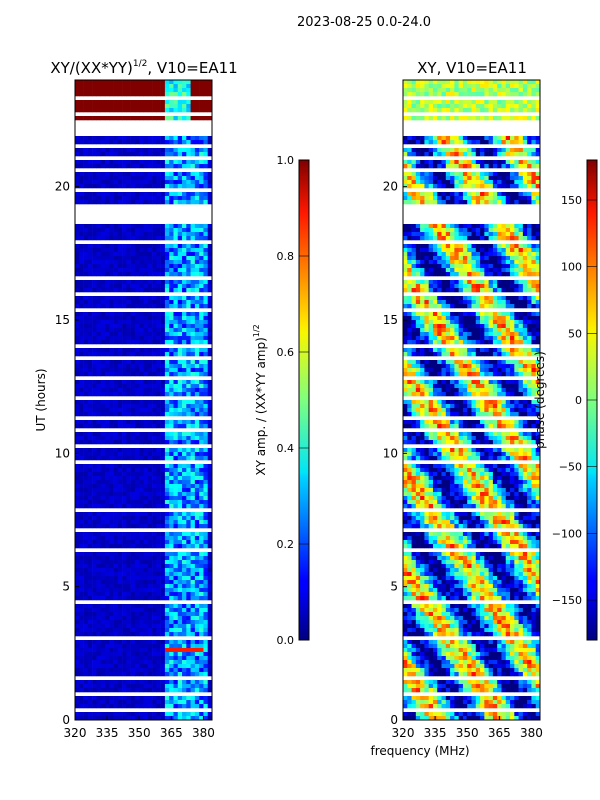 This screenshot has width=600, height=800. Describe the element at coordinates (499, 733) in the screenshot. I see `phase-x-tick-label: 365` at that location.